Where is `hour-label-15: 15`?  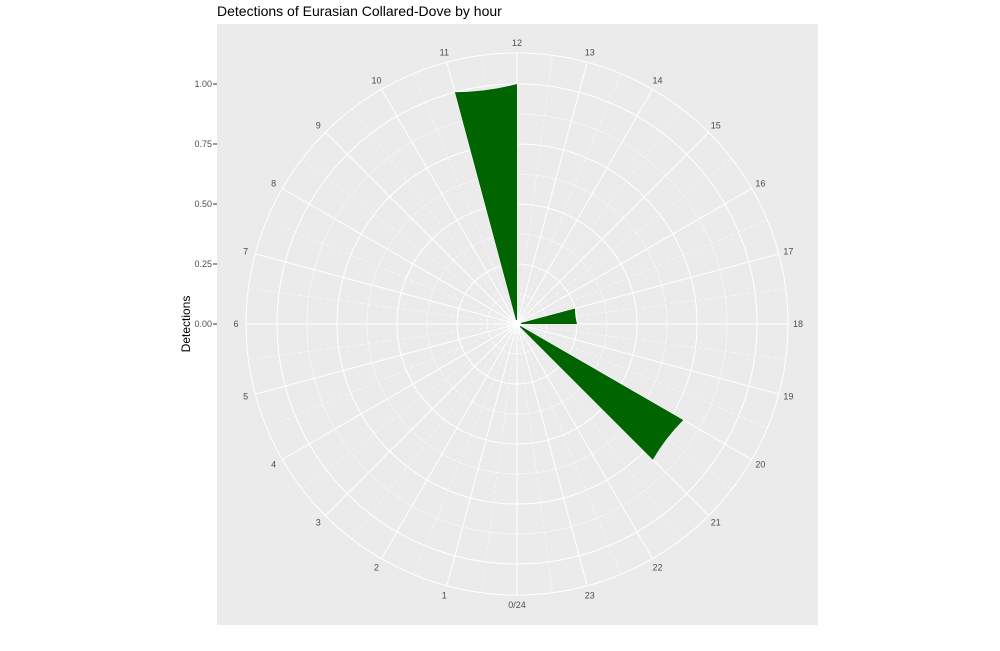 hour-label-15: 15 is located at coordinates (716, 125).